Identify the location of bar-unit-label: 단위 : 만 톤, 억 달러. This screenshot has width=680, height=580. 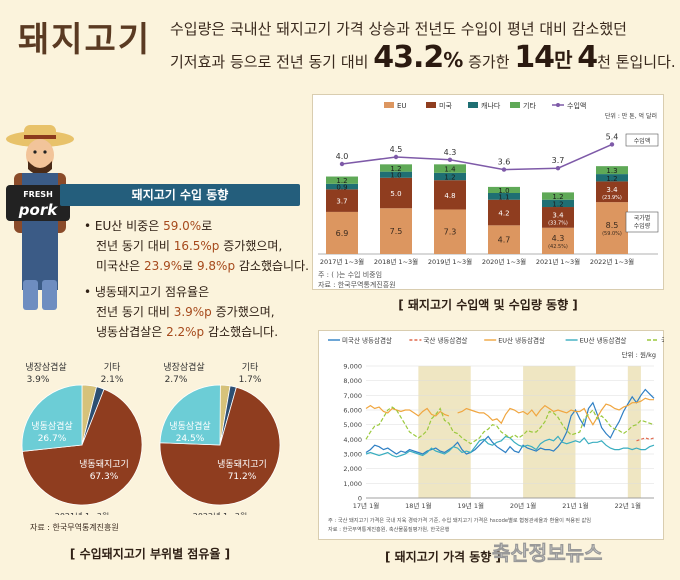
(631, 116).